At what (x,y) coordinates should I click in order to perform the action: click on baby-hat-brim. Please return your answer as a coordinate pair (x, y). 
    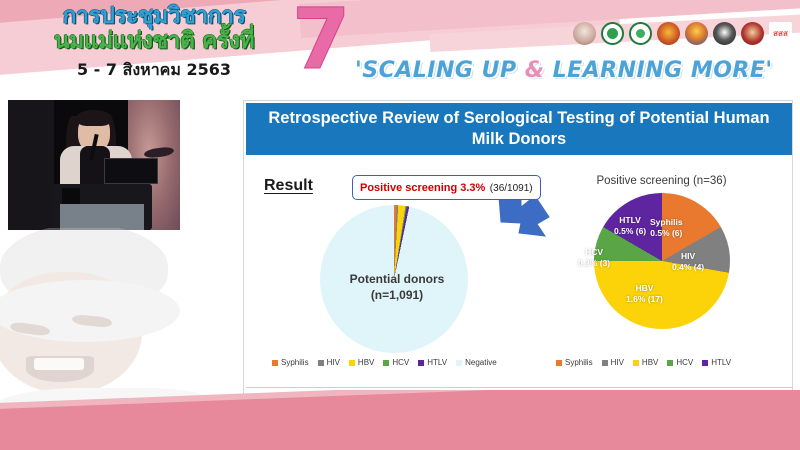
    Looking at the image, I should click on (90, 311).